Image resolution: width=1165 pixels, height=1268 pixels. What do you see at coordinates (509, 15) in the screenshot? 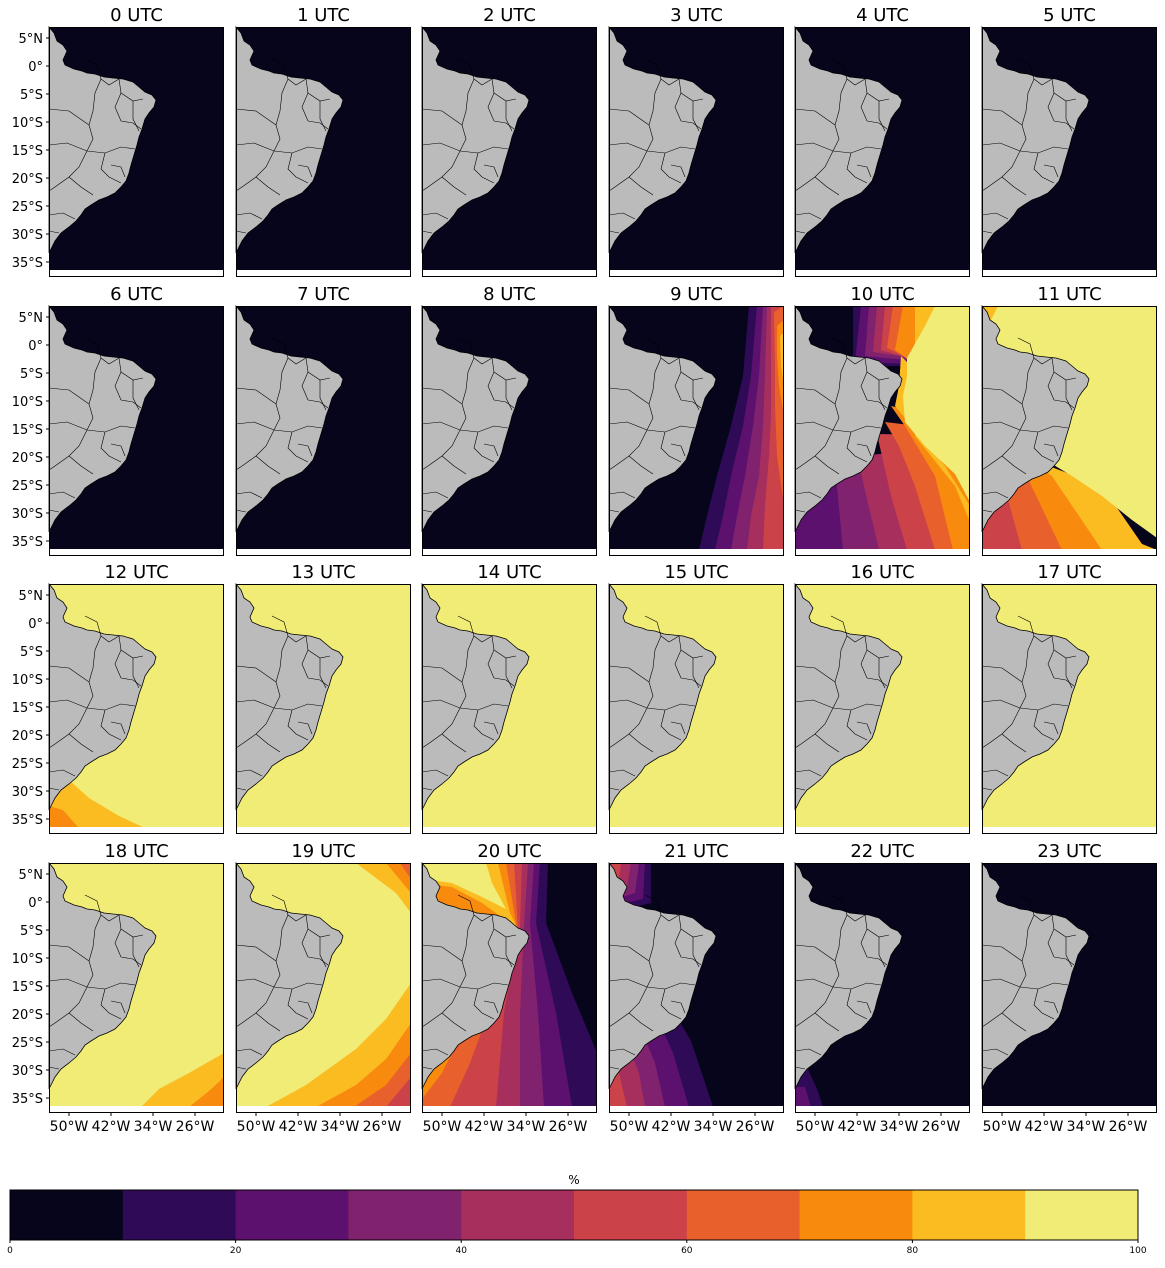
I see `panel-title: 2 UTC` at bounding box center [509, 15].